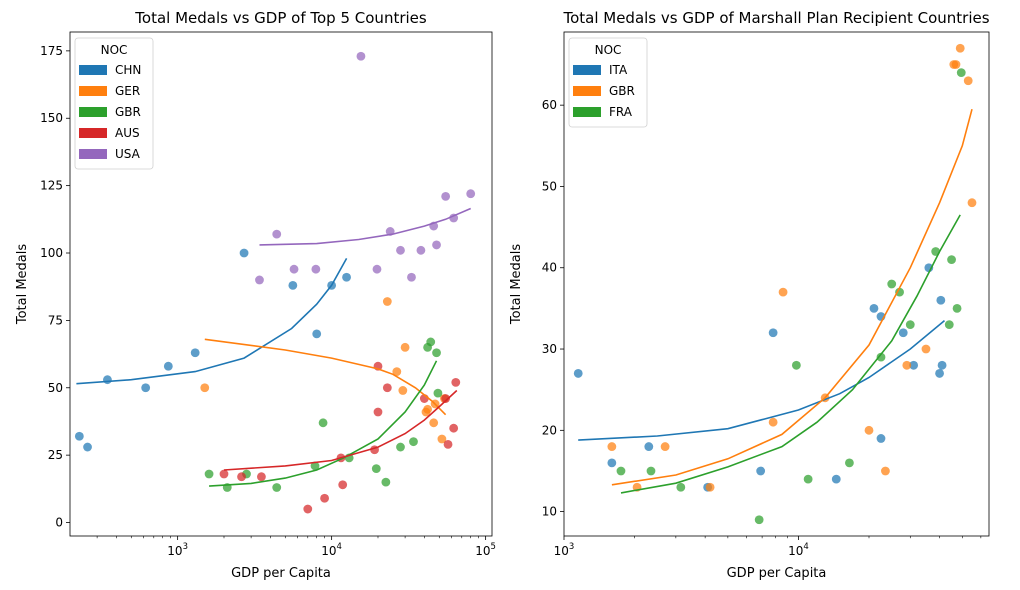 Image resolution: width=1020 pixels, height=590 pixels. What do you see at coordinates (331, 550) in the screenshot?
I see `x-tick-label: 10⁴` at bounding box center [331, 550].